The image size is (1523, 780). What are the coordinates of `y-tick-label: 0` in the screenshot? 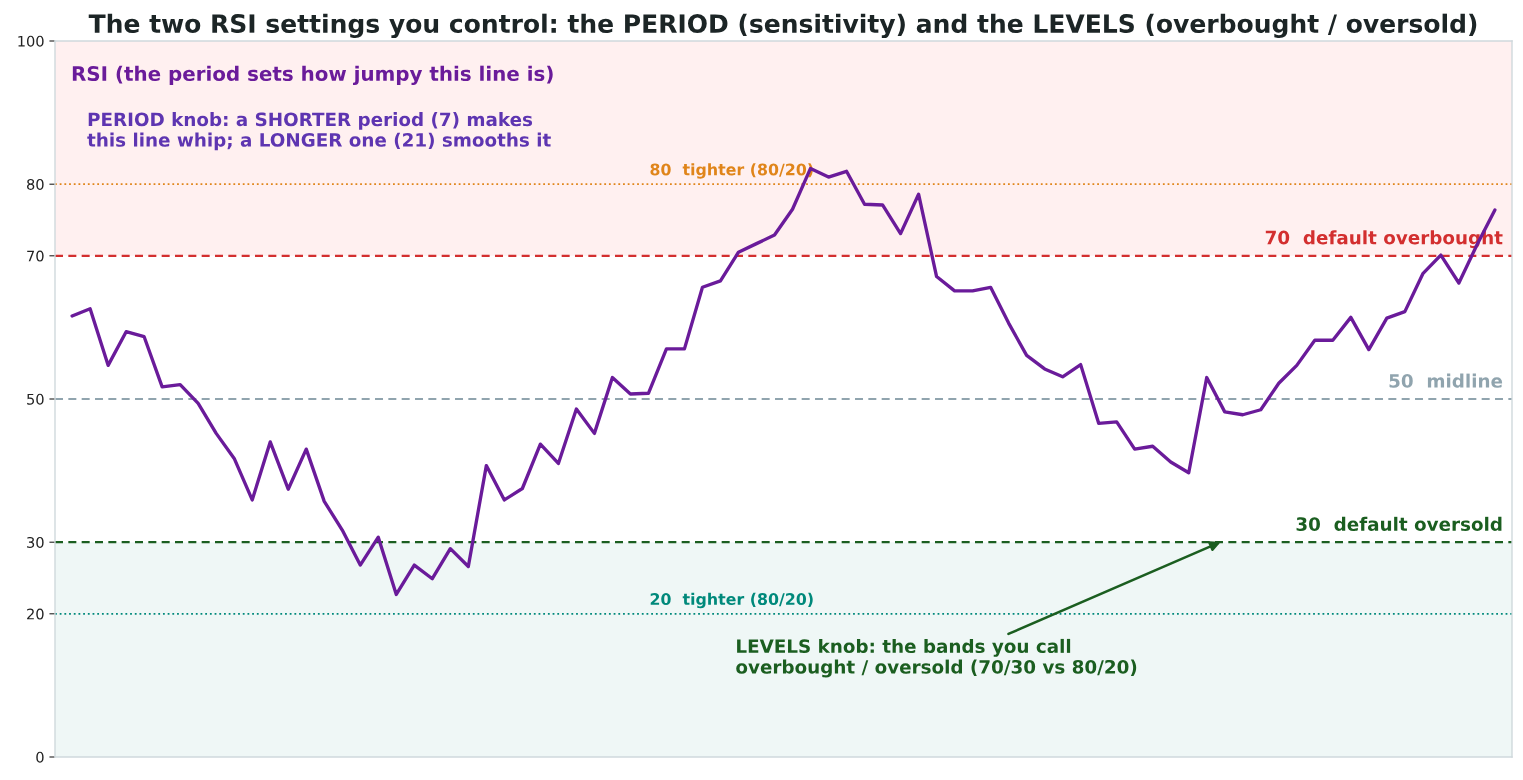 It's located at (40, 757).